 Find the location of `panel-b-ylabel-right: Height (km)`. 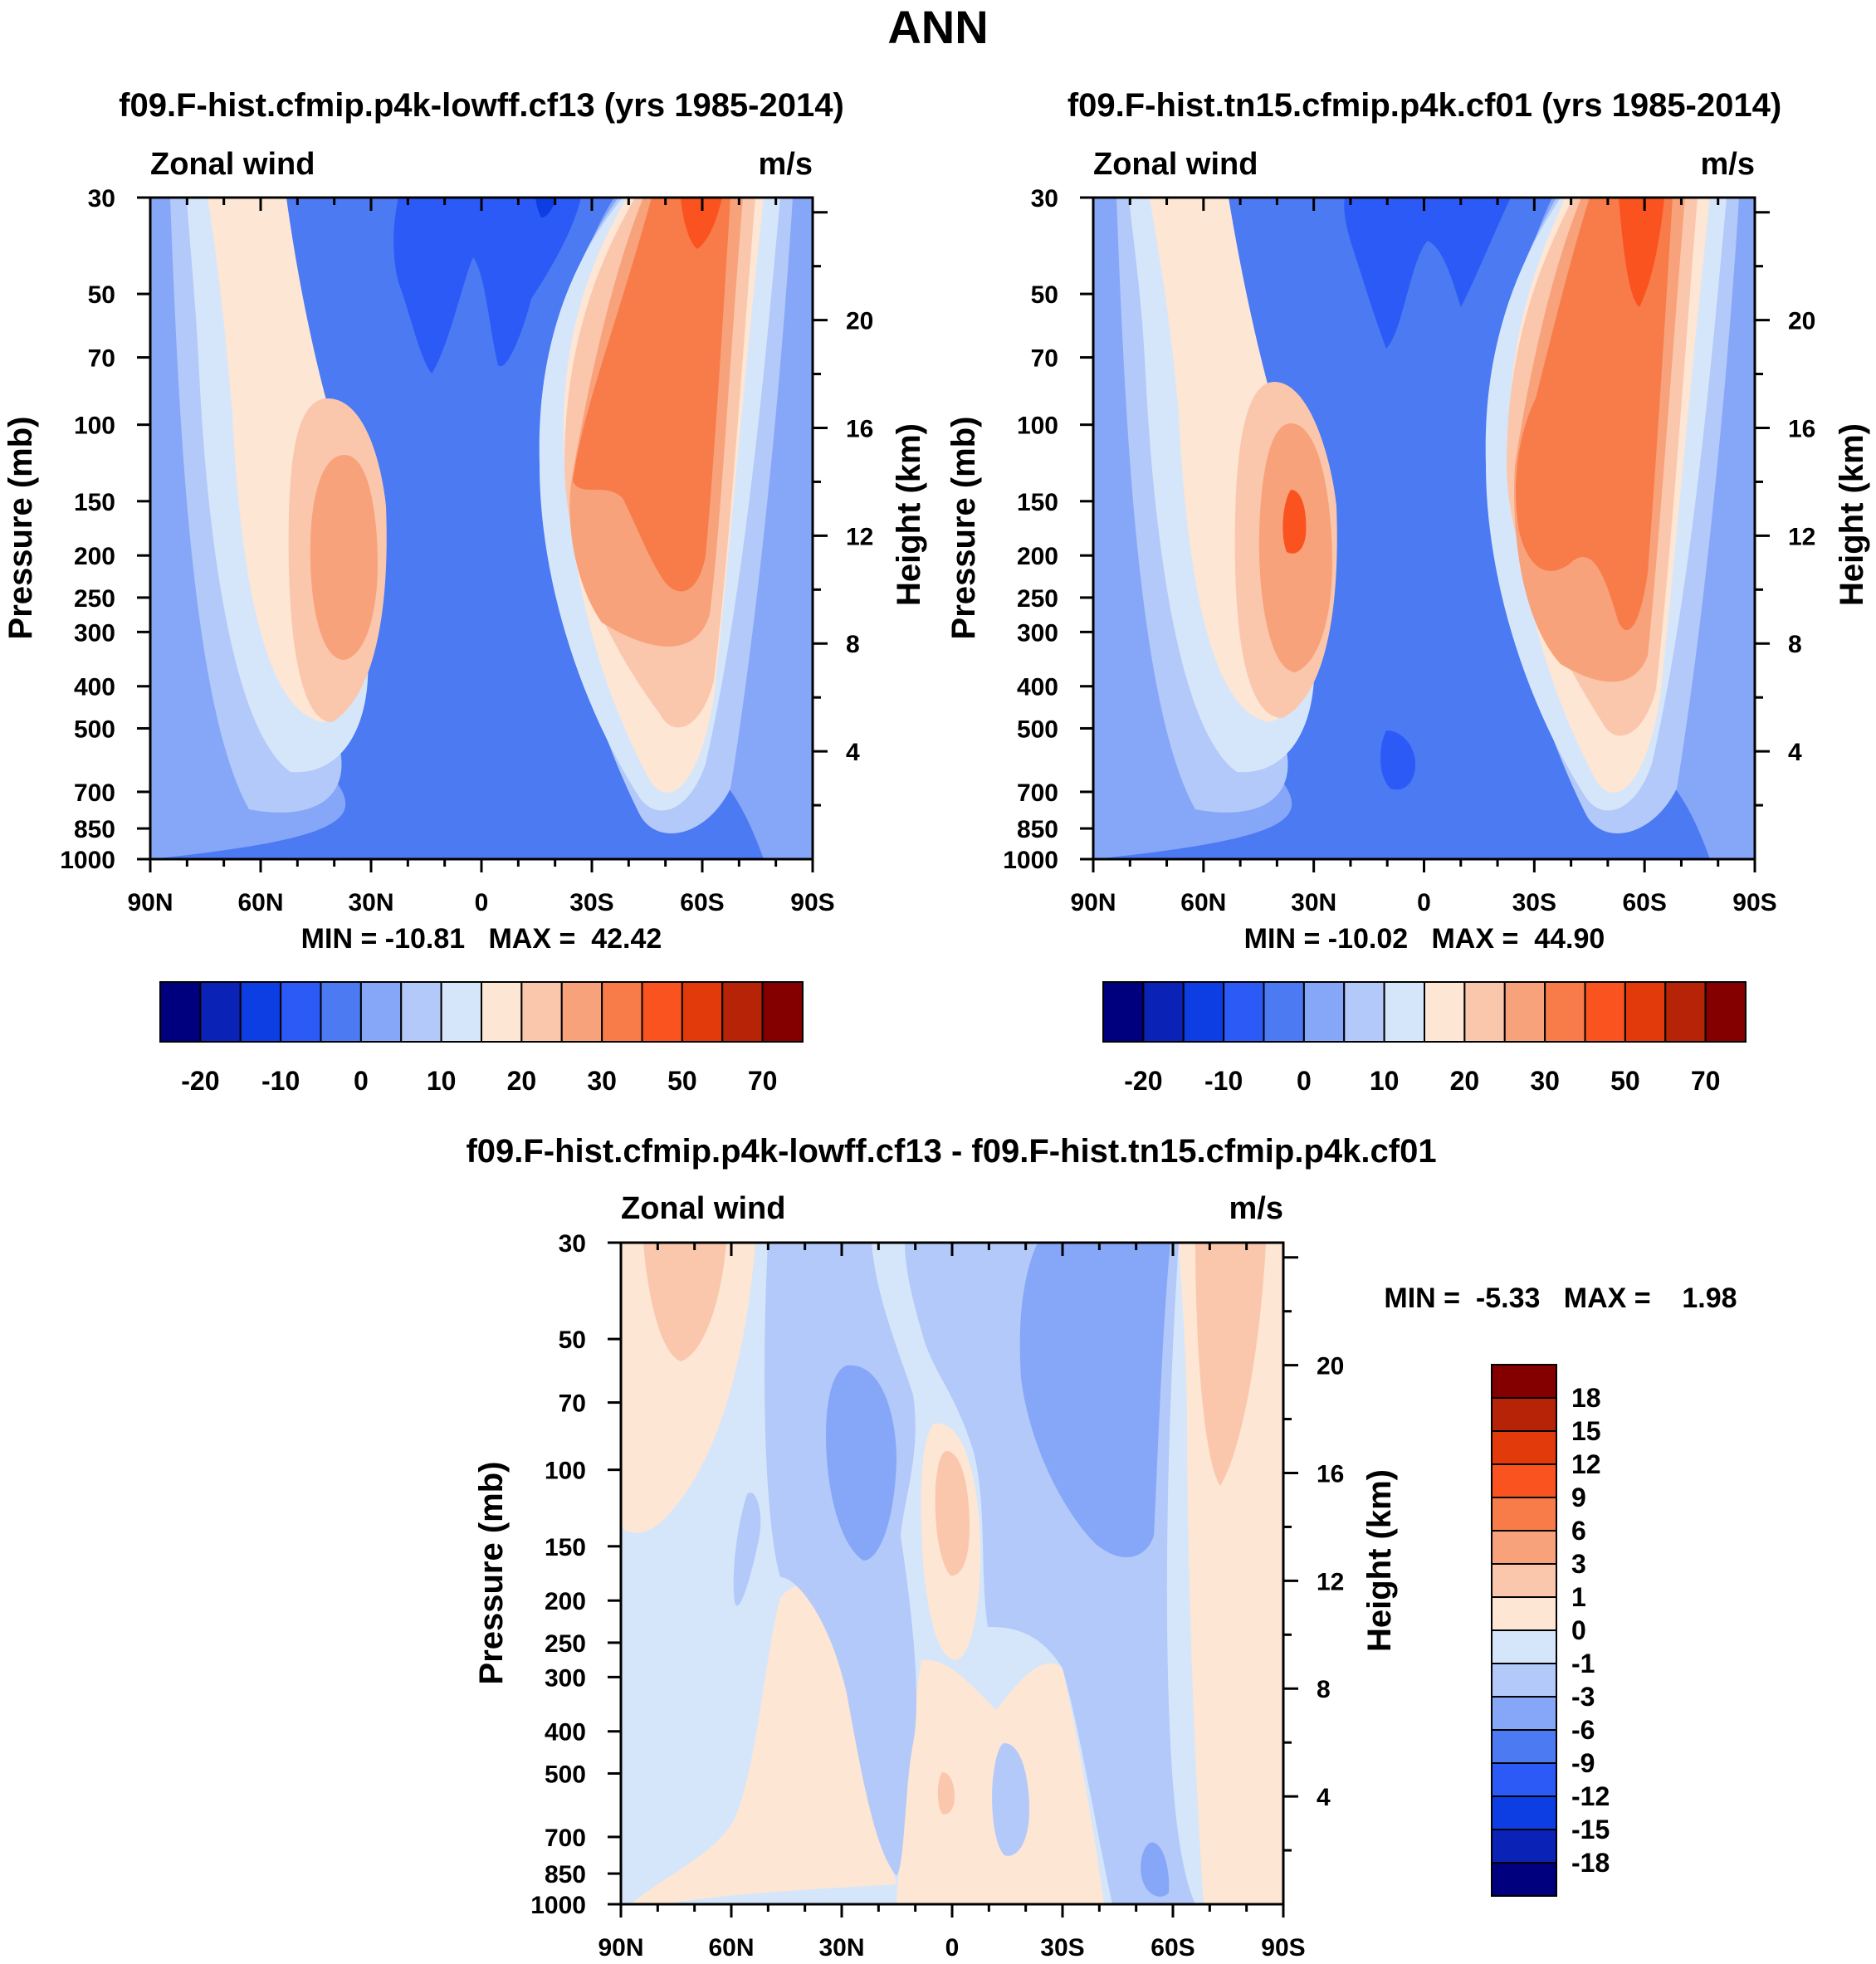

panel-b-ylabel-right: Height (km) is located at coordinates (1852, 514).